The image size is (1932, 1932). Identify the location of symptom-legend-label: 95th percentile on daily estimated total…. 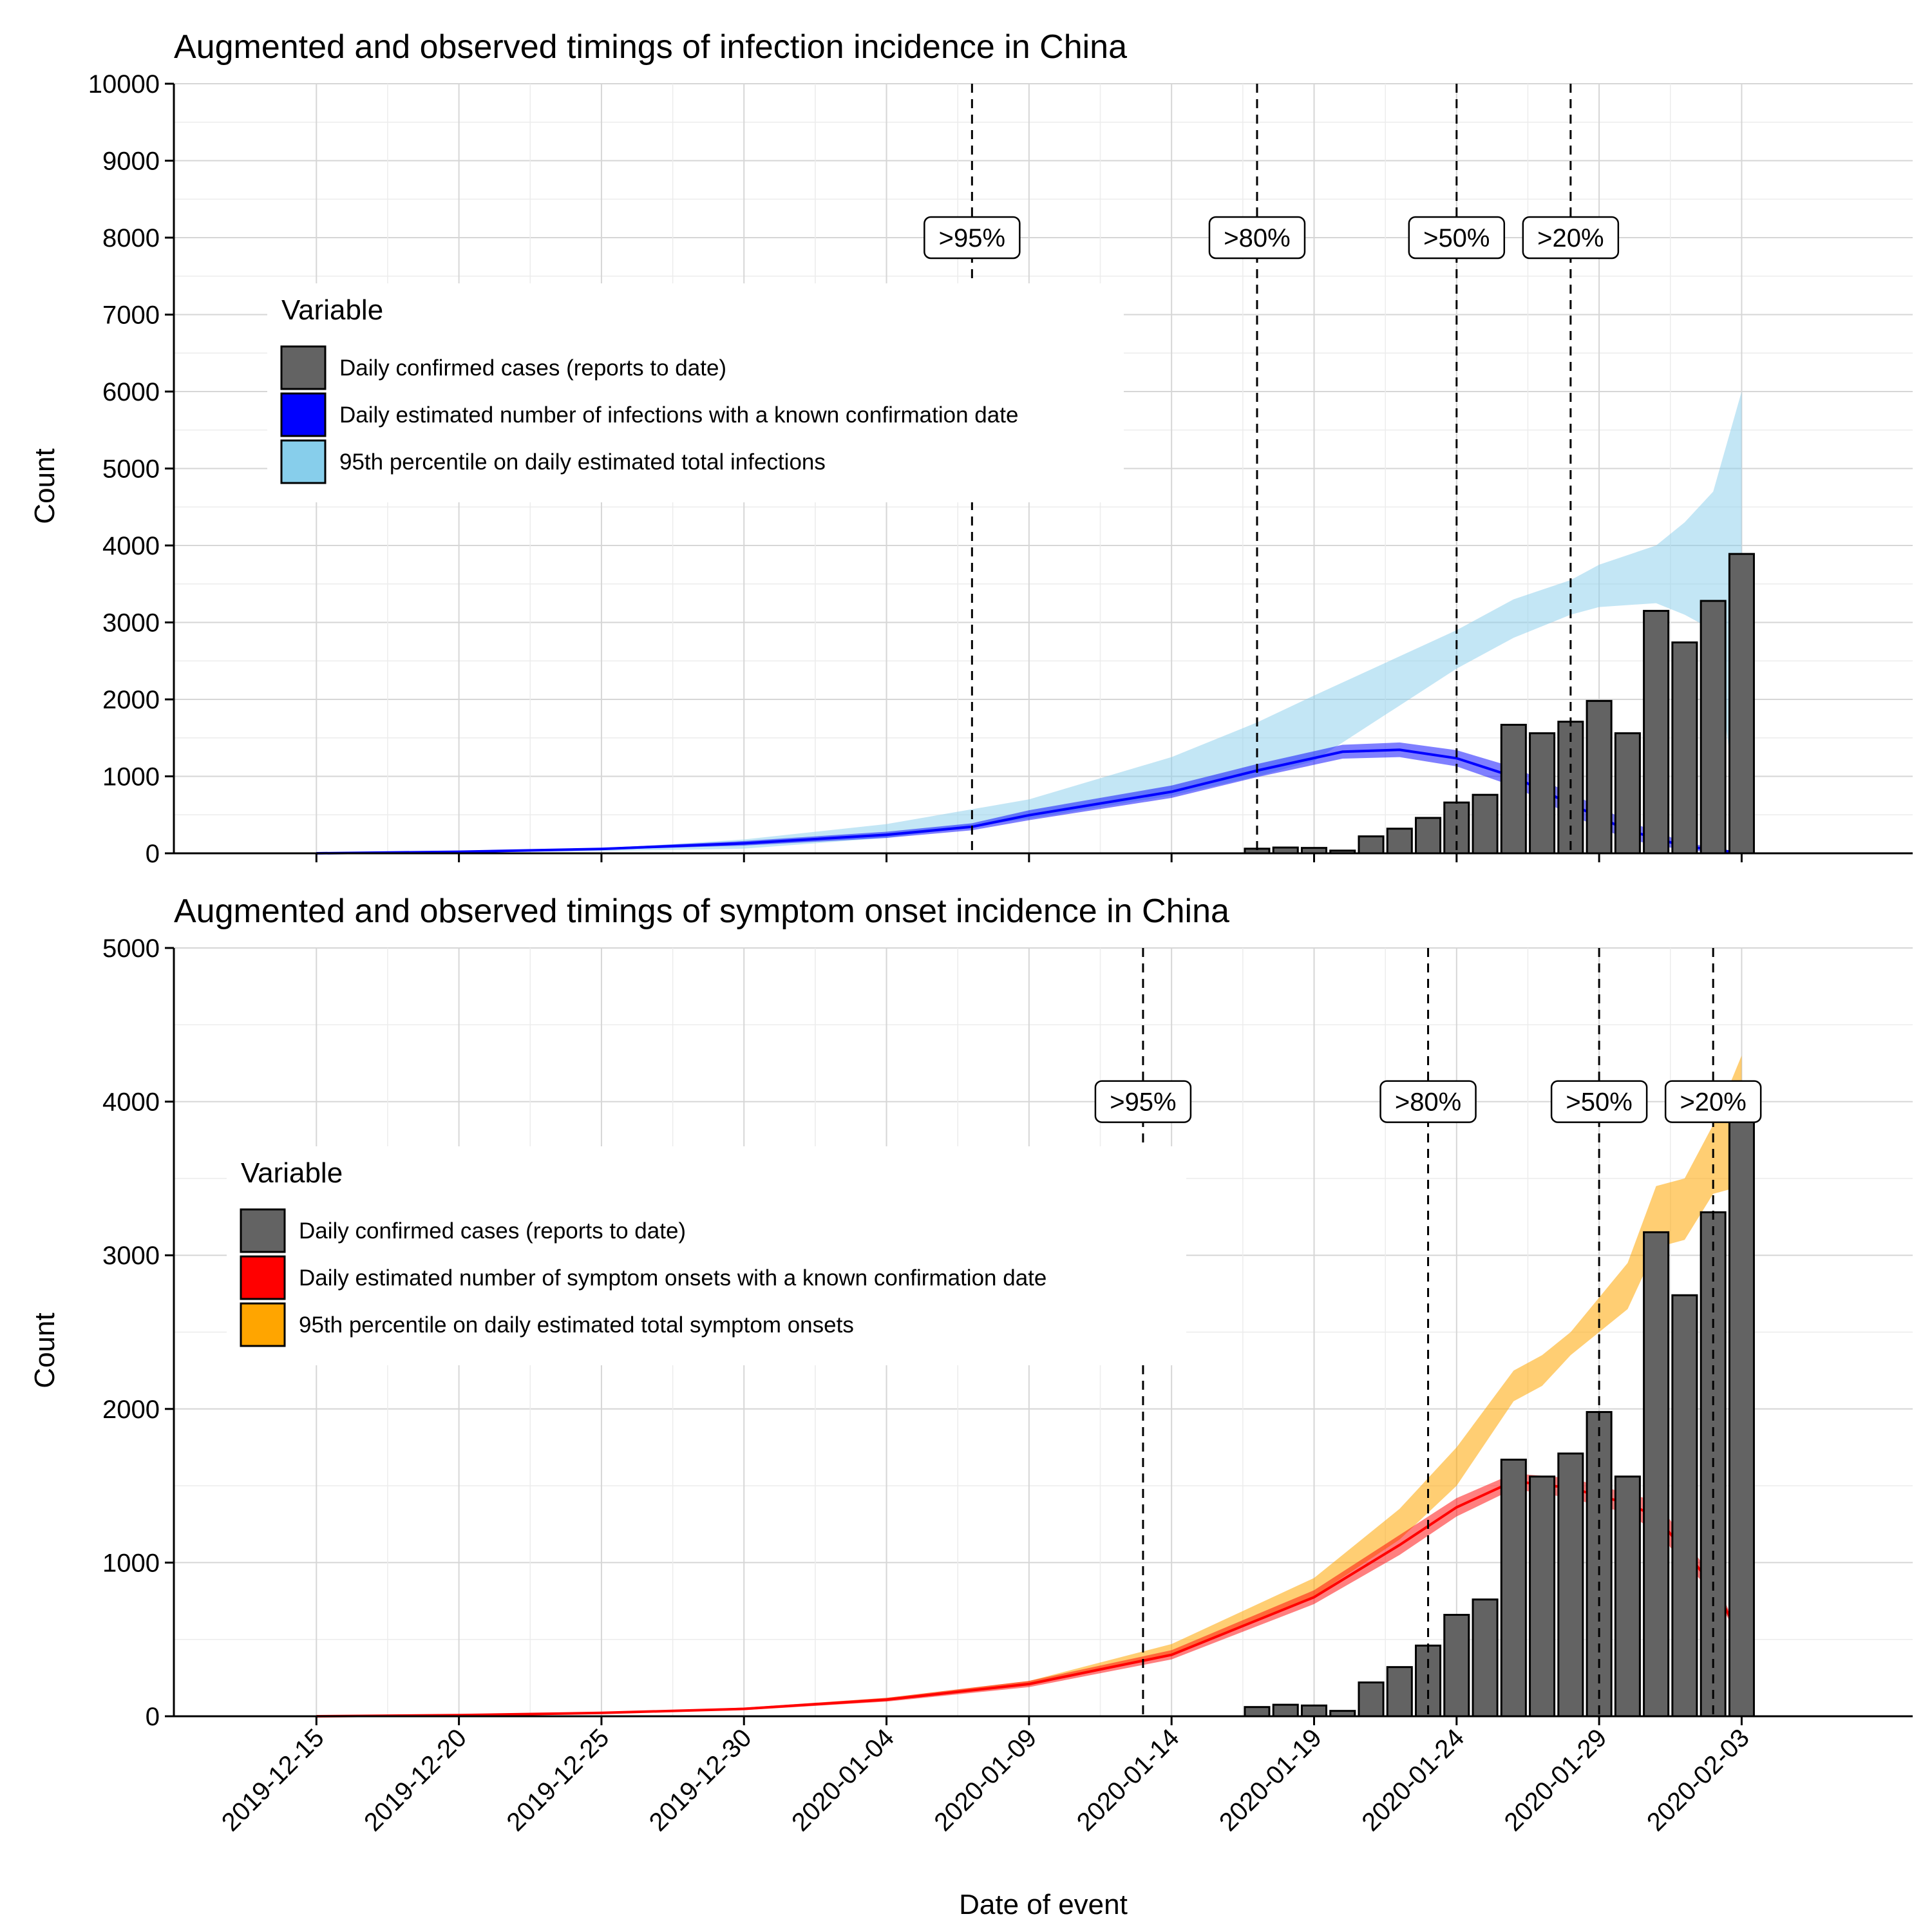
(576, 1325).